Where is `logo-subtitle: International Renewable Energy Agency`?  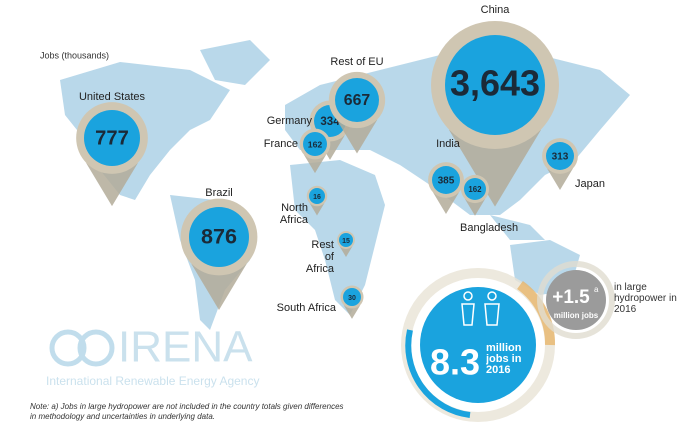
logo-subtitle: International Renewable Energy Agency is located at coordinates (152, 381).